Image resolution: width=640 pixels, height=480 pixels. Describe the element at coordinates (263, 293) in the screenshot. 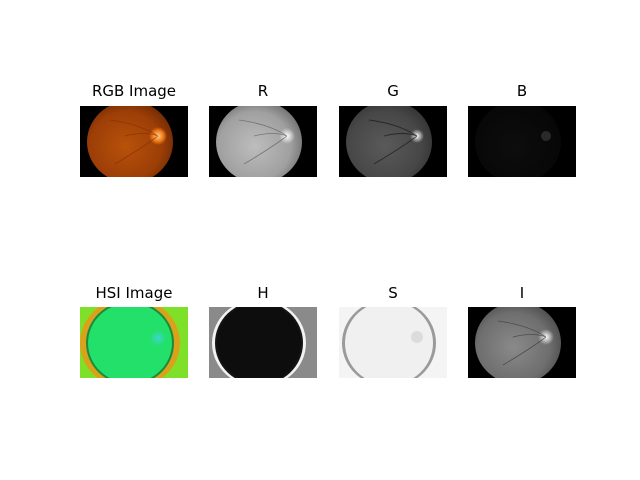

I see `h-channel-title: H` at that location.